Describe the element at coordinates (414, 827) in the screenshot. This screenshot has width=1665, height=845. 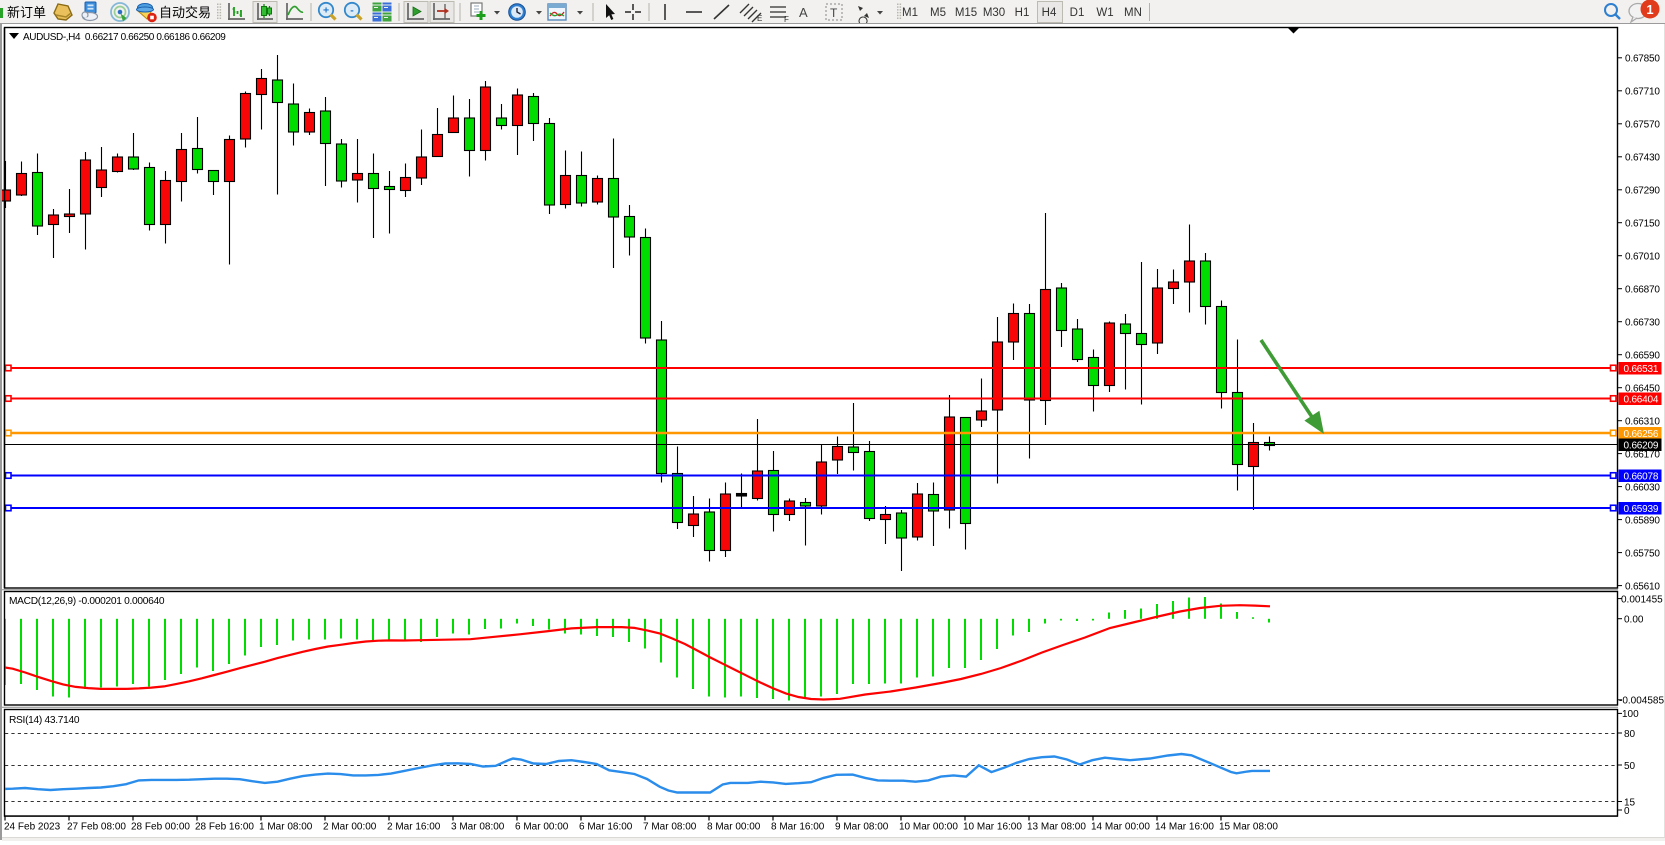
I see `svg-text: 2 Mar 16:00` at that location.